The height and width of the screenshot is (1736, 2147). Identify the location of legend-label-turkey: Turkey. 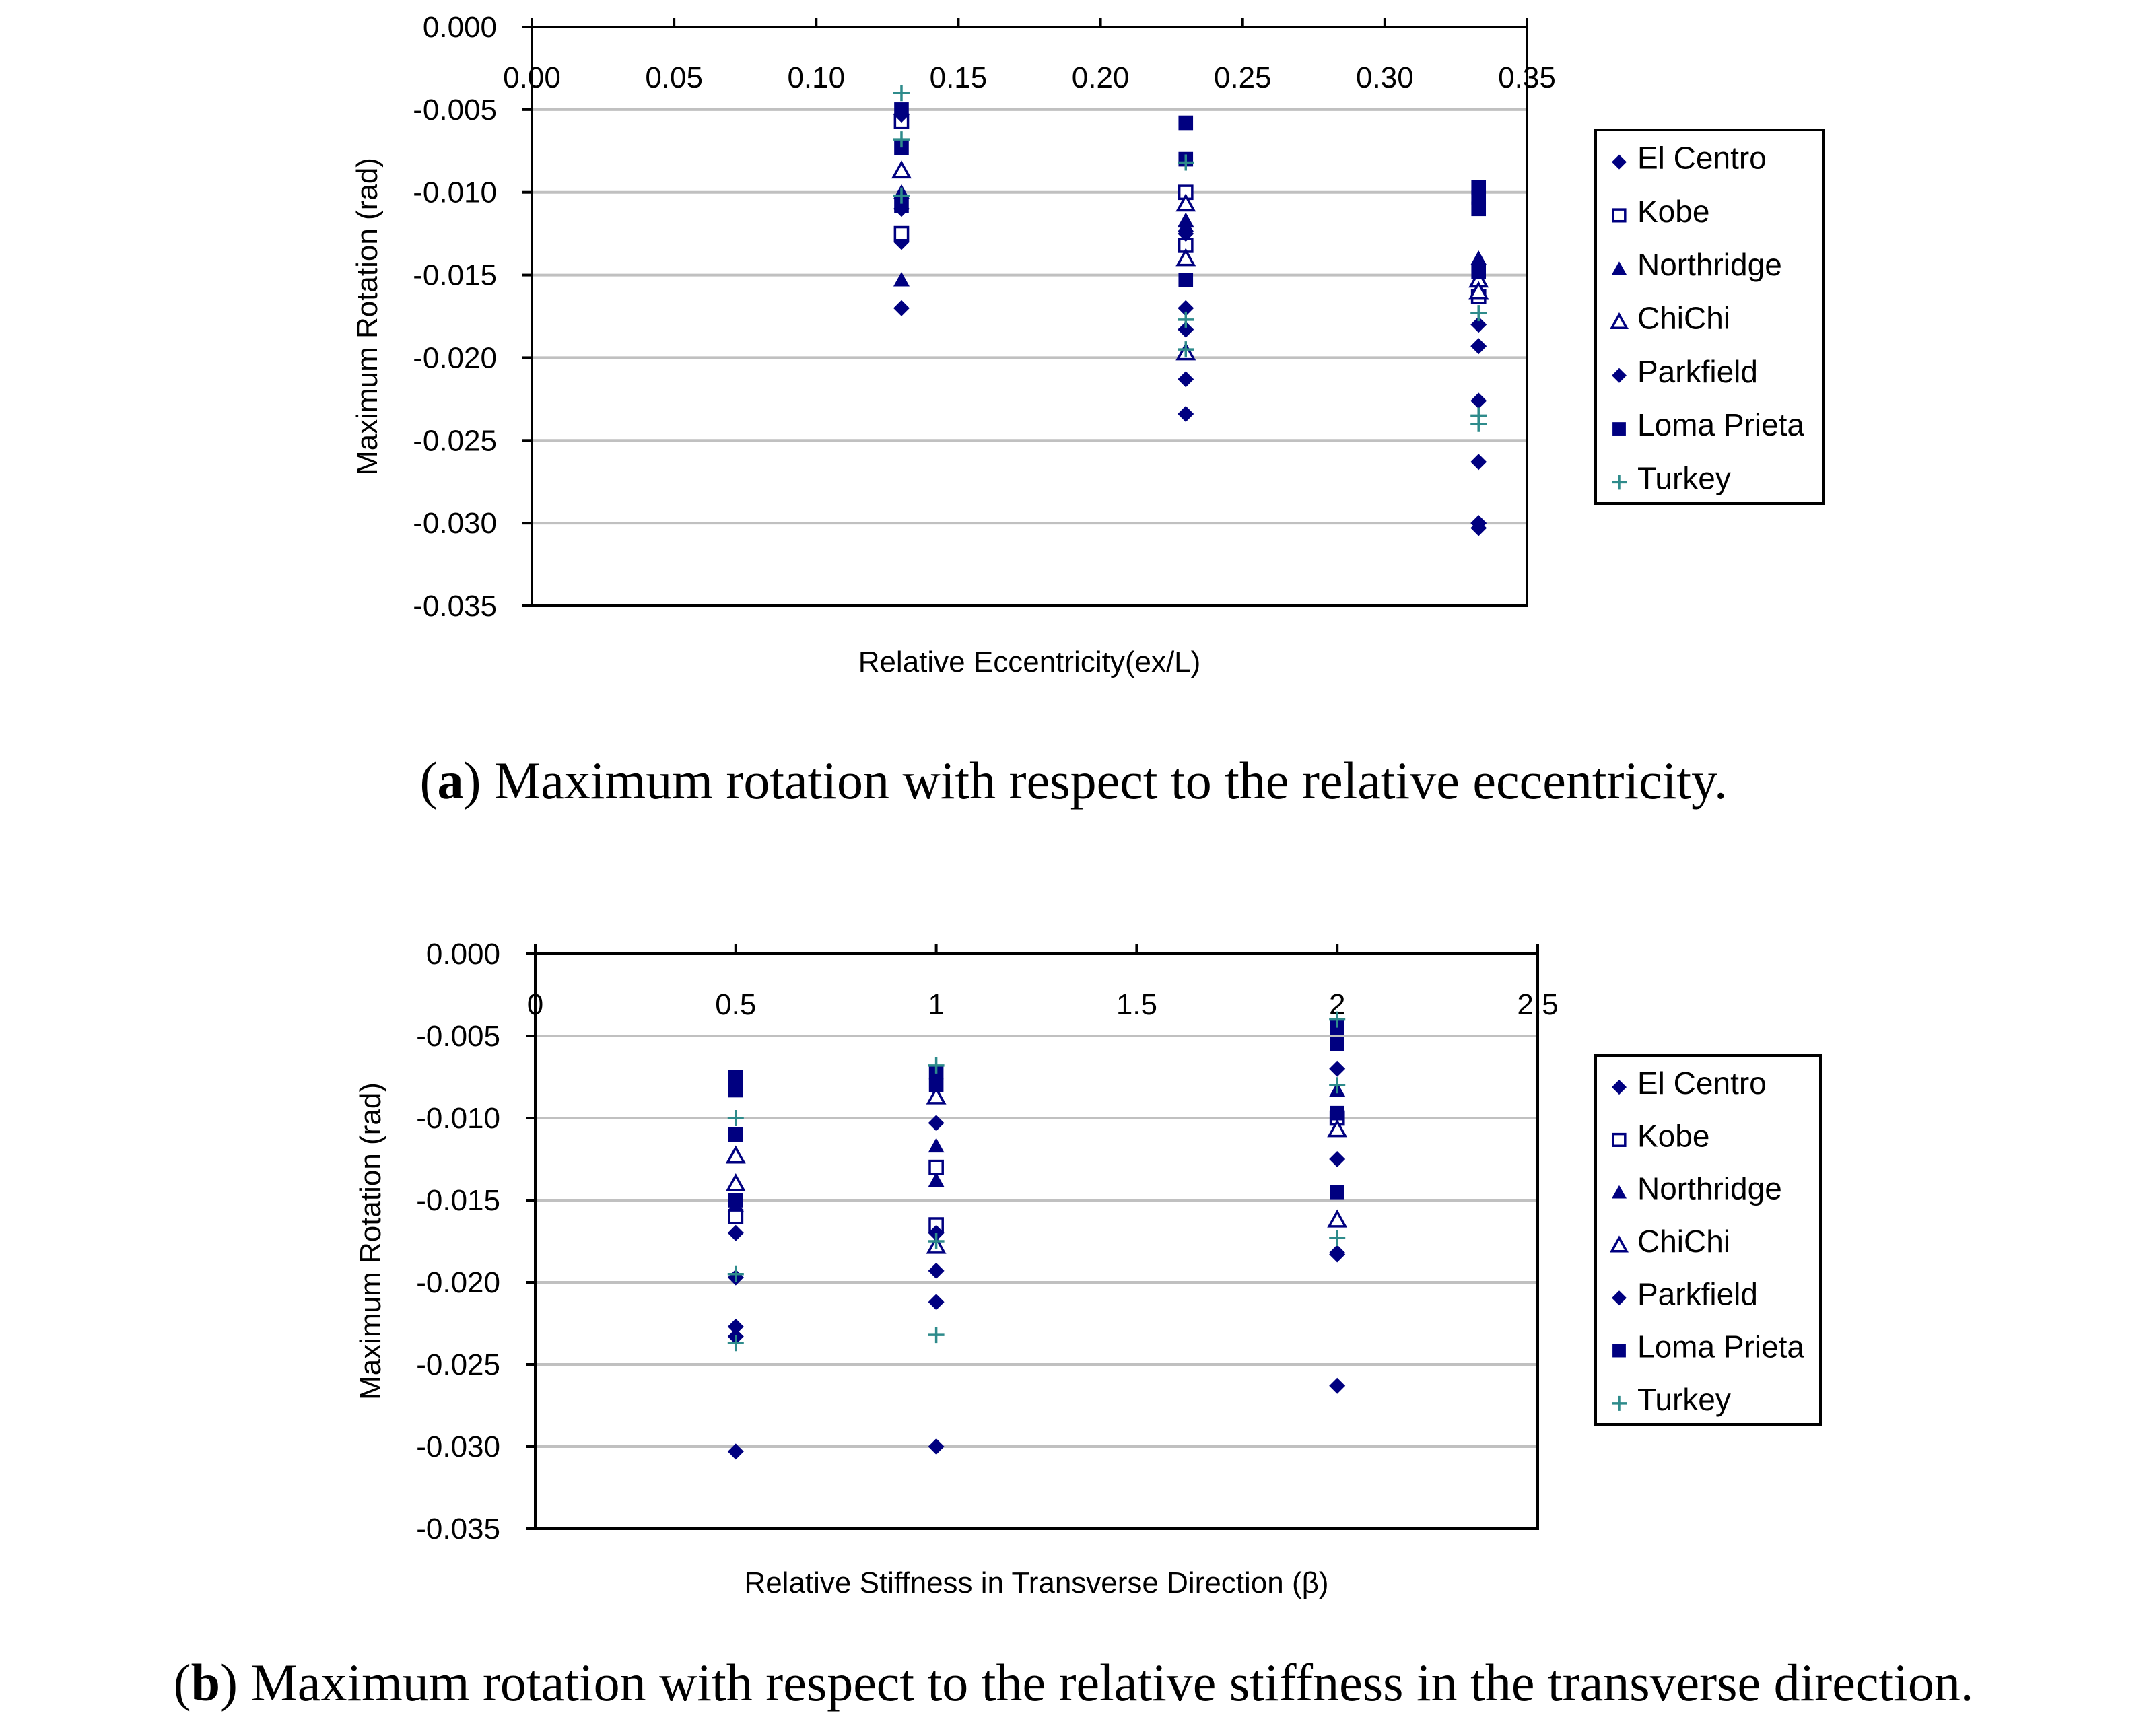
(1684, 1399).